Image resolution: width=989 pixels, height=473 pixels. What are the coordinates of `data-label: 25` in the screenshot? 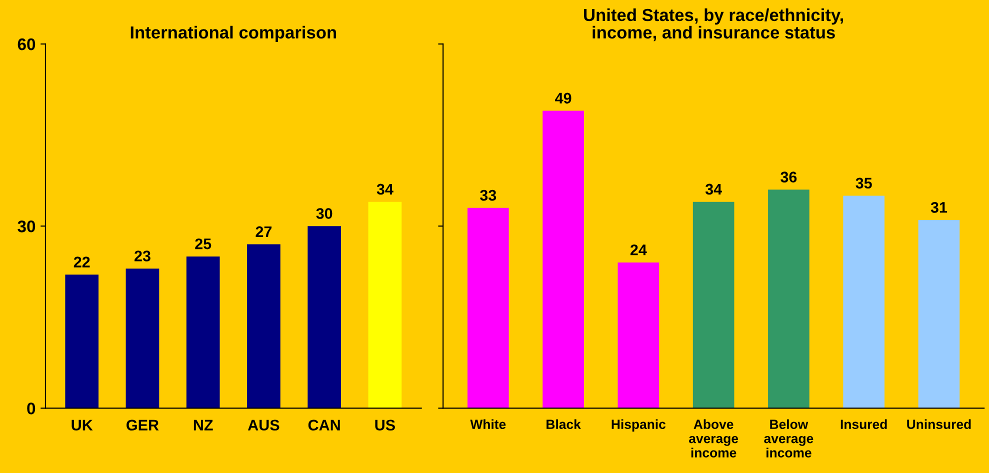 It's located at (203, 244).